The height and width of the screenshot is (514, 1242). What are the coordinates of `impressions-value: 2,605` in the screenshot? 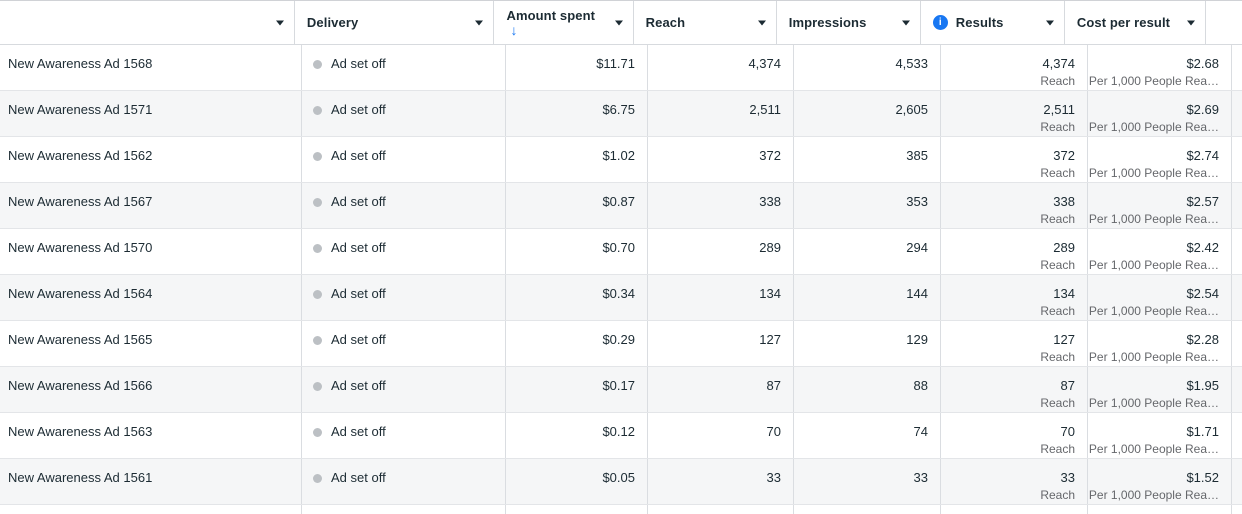 It's located at (911, 109).